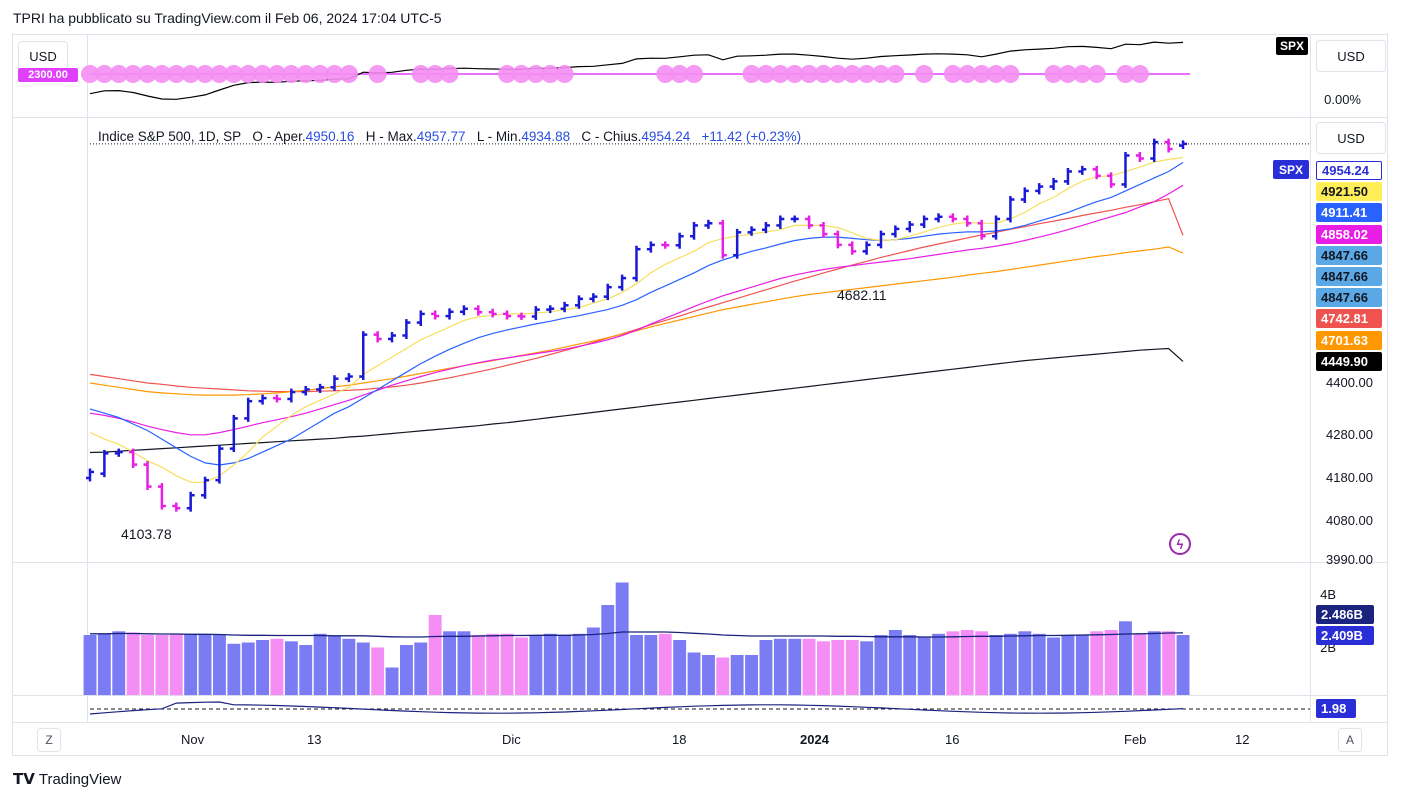  I want to click on lightning-icon: ϟ, so click(1180, 544).